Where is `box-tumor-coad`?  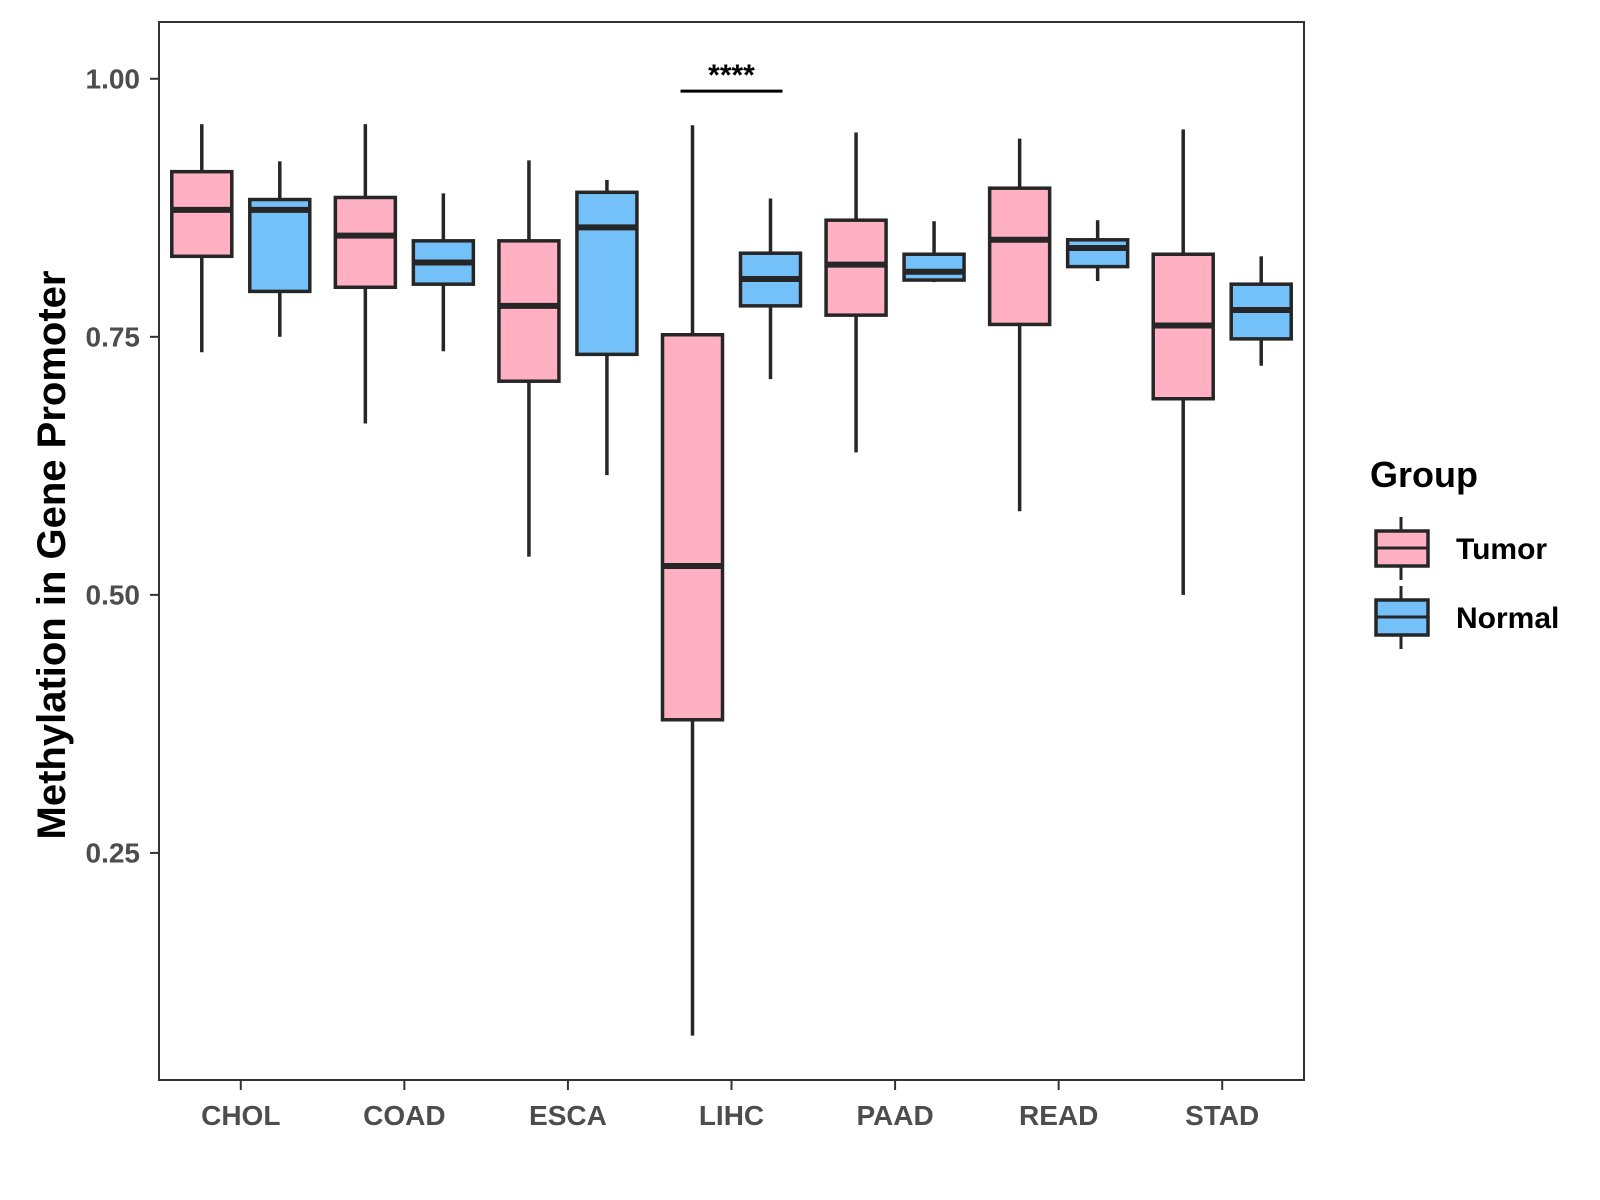
box-tumor-coad is located at coordinates (365, 274).